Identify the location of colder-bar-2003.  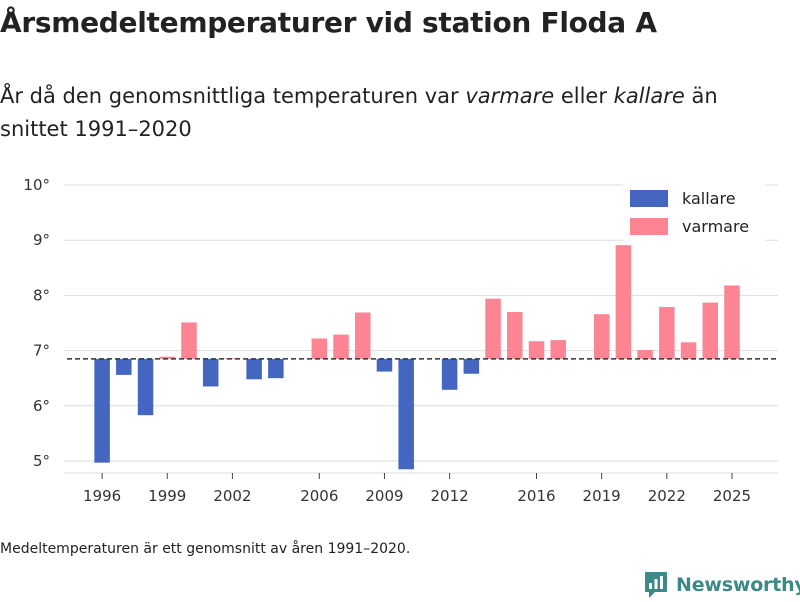
(254, 369).